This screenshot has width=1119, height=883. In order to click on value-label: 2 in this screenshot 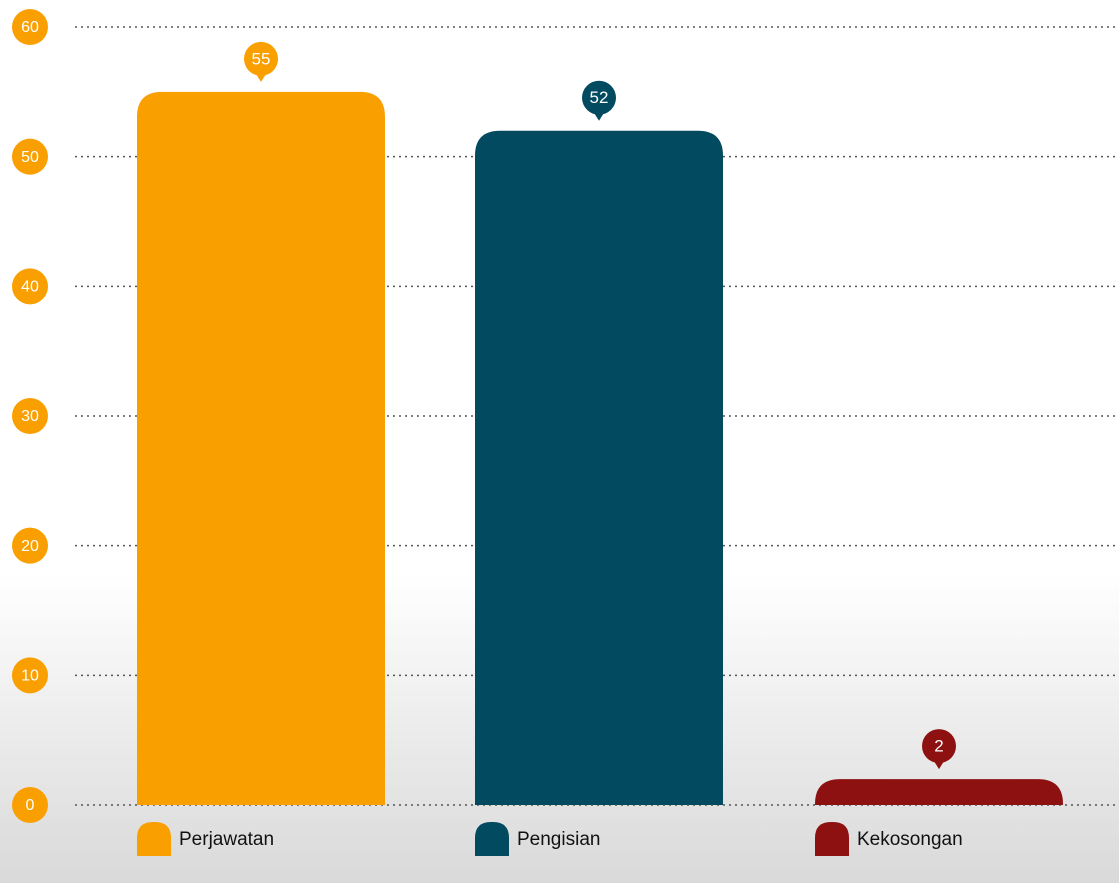, I will do `click(938, 746)`.